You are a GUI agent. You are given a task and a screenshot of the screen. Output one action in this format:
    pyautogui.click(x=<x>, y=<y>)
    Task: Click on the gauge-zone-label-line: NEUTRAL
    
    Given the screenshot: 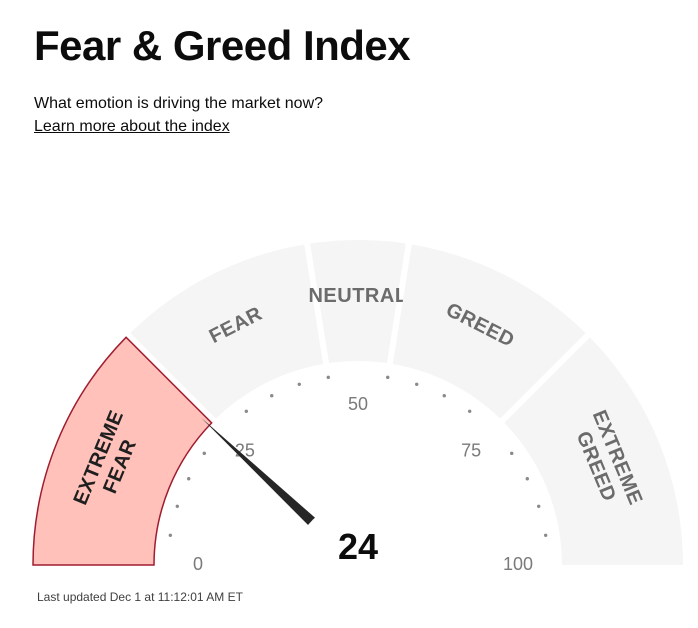 What is the action you would take?
    pyautogui.click(x=357, y=296)
    